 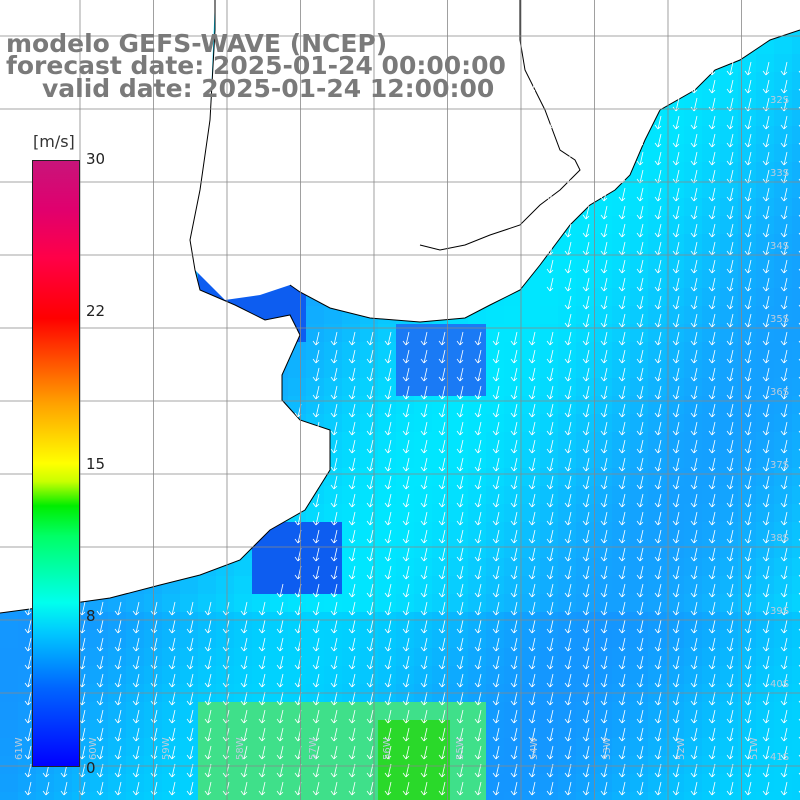 I want to click on colorbar-tick-15: 15, so click(x=96, y=464).